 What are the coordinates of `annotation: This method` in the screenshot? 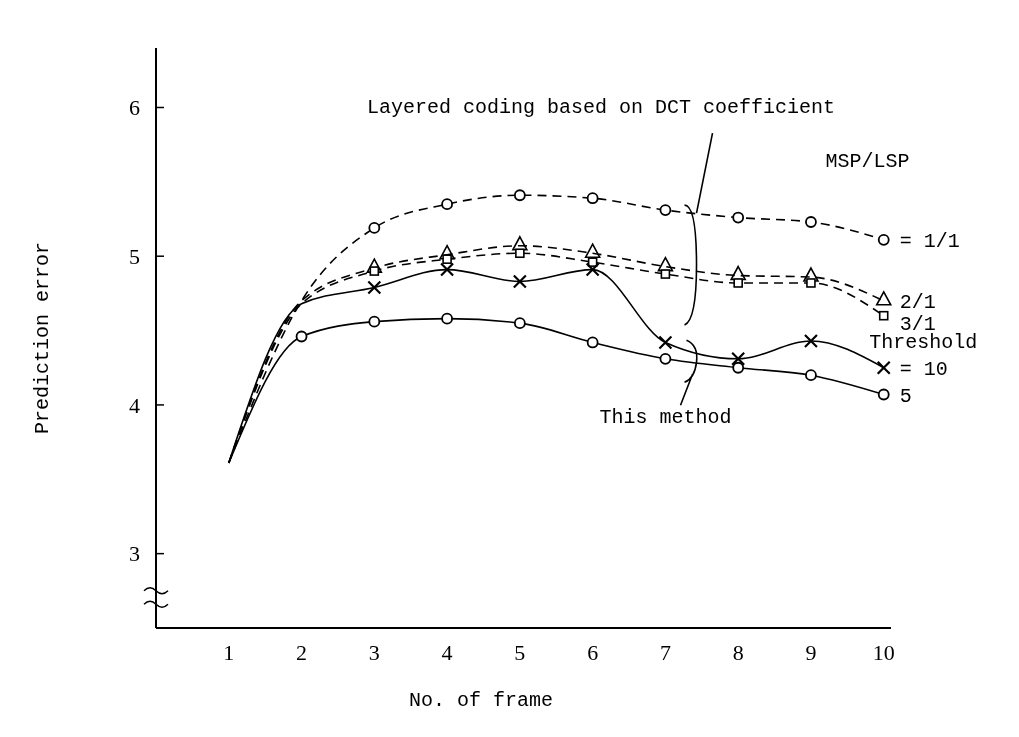 It's located at (665, 417).